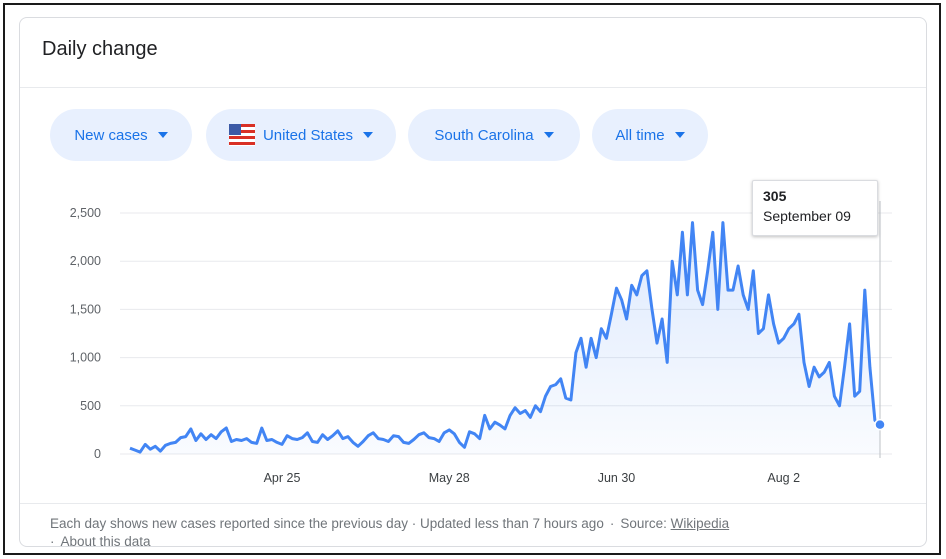 The height and width of the screenshot is (559, 946). Describe the element at coordinates (85, 309) in the screenshot. I see `y-tick-label: 1,500` at that location.